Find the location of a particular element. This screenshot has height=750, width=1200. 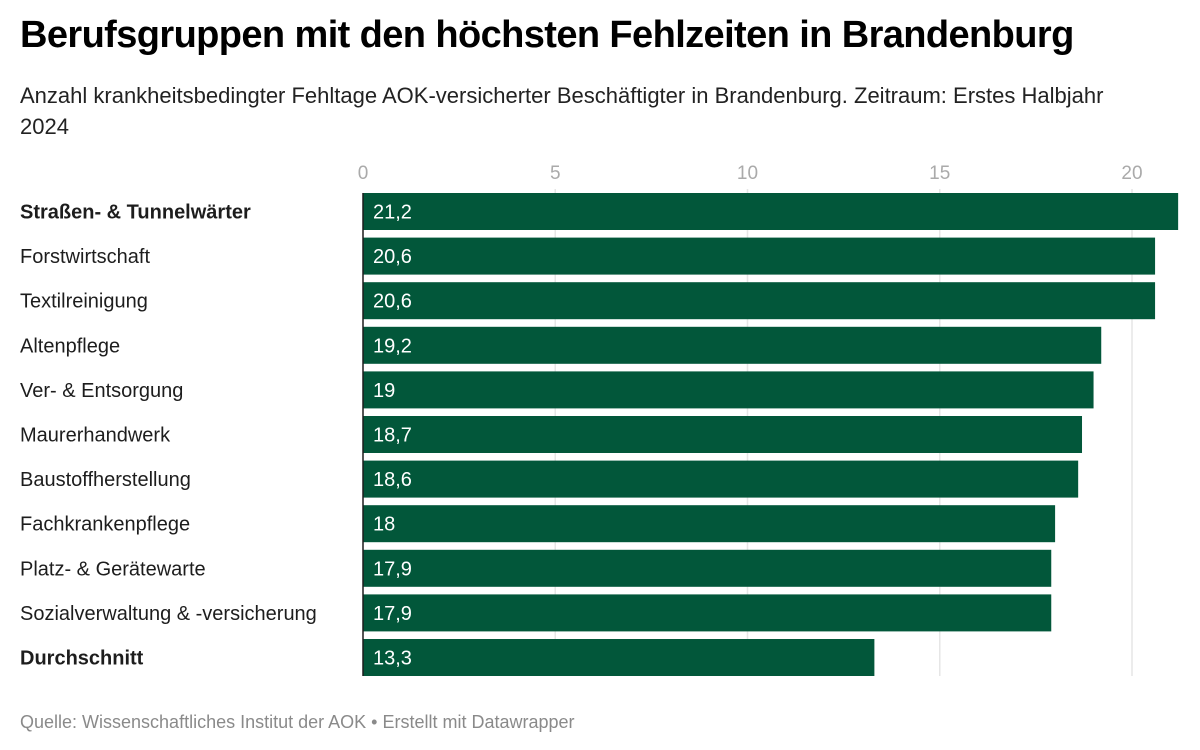

bar-value-label: 21,2 is located at coordinates (392, 213).